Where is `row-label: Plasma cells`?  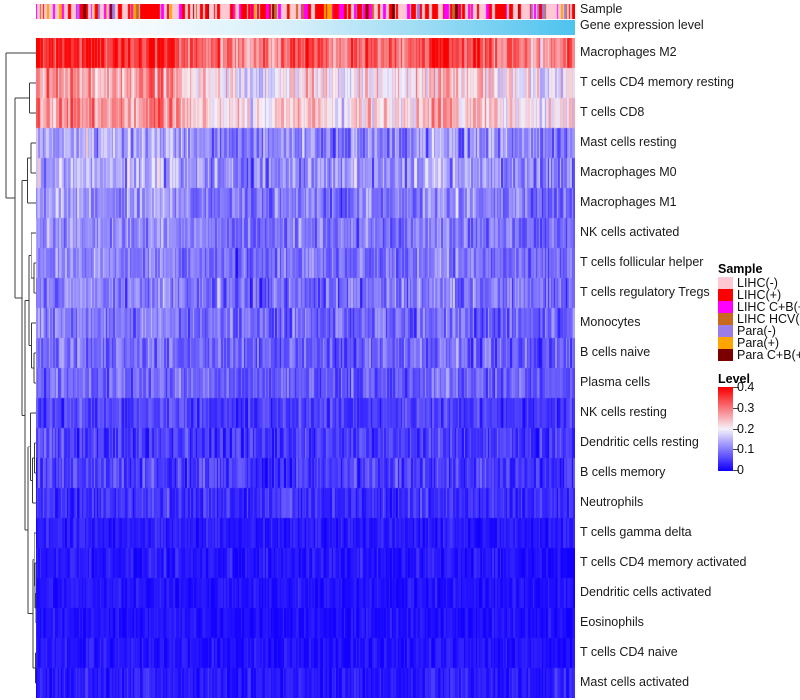
row-label: Plasma cells is located at coordinates (615, 382).